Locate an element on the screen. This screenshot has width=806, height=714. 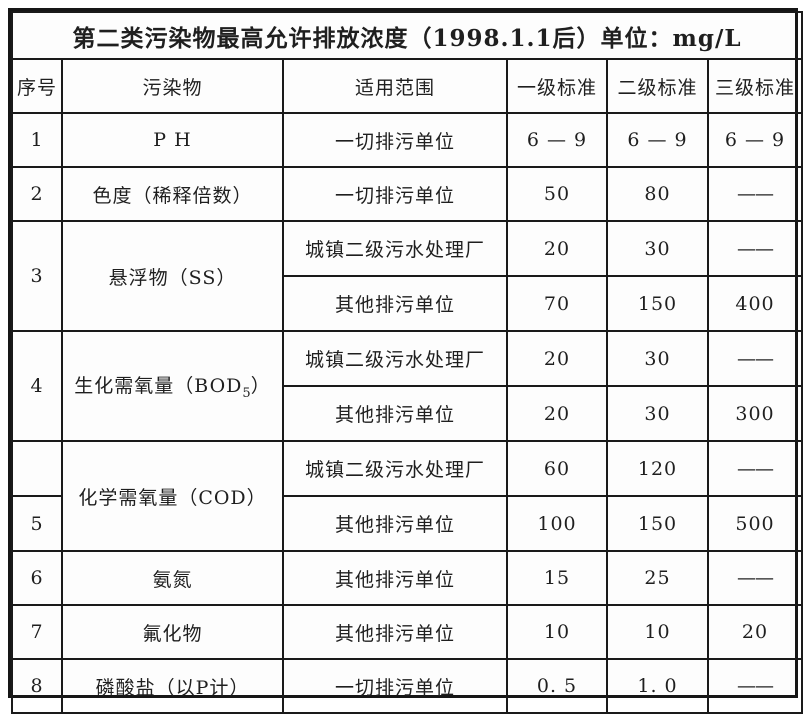
cell-grade3: 6 — 9 is located at coordinates (755, 140).